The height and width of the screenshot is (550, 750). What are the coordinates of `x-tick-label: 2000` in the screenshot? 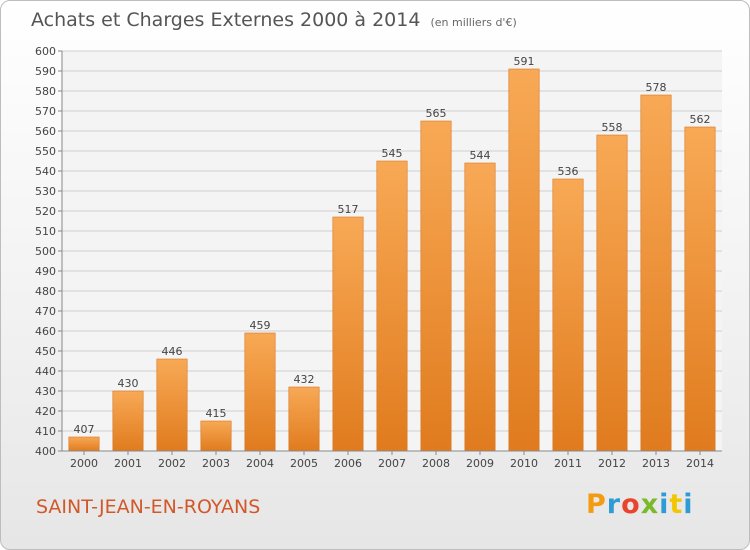 It's located at (84, 463).